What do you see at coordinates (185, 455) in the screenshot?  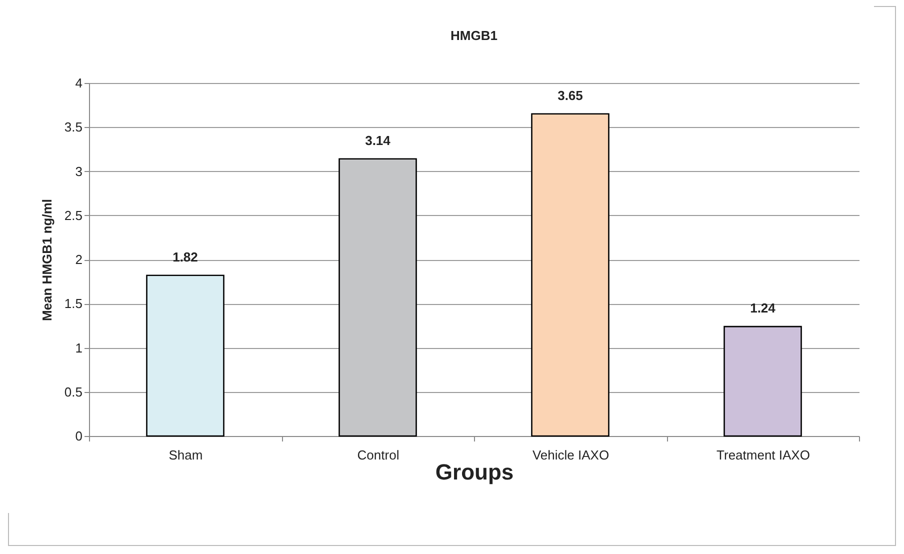 I see `x-tick-label: Sham` at bounding box center [185, 455].